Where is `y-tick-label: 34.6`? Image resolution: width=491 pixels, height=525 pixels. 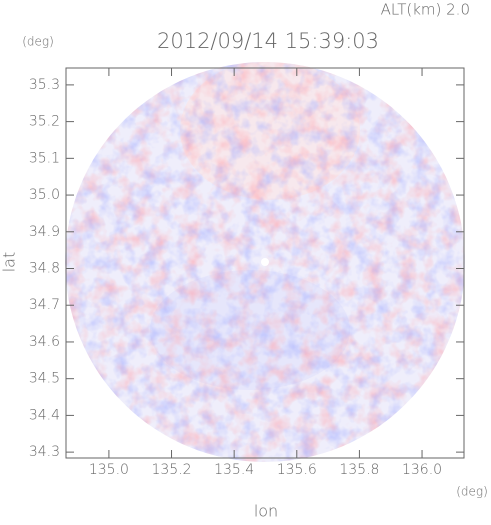
y-tick-label: 34.6 is located at coordinates (44, 342).